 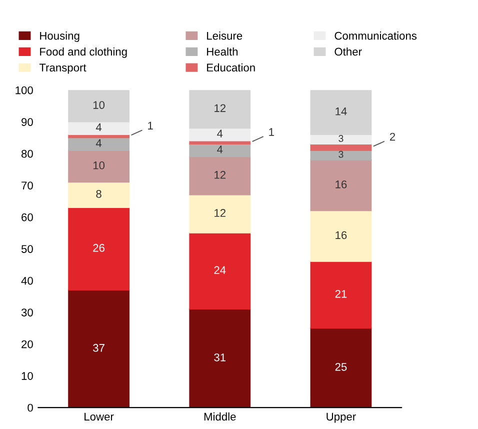 What do you see at coordinates (62, 69) in the screenshot?
I see `legend-label: Transport` at bounding box center [62, 69].